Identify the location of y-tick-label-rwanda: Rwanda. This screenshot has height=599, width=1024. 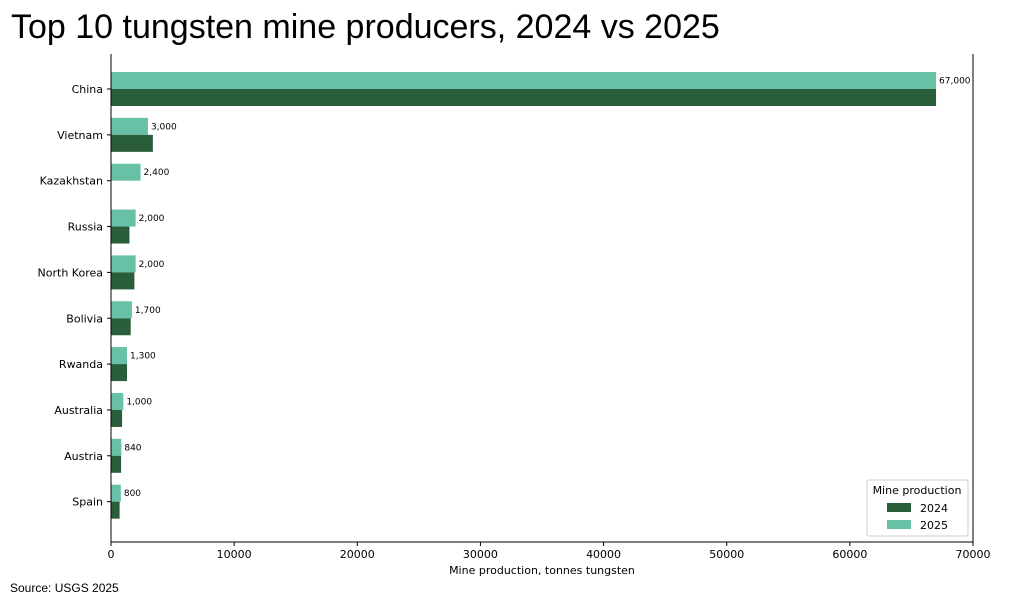
(81, 364).